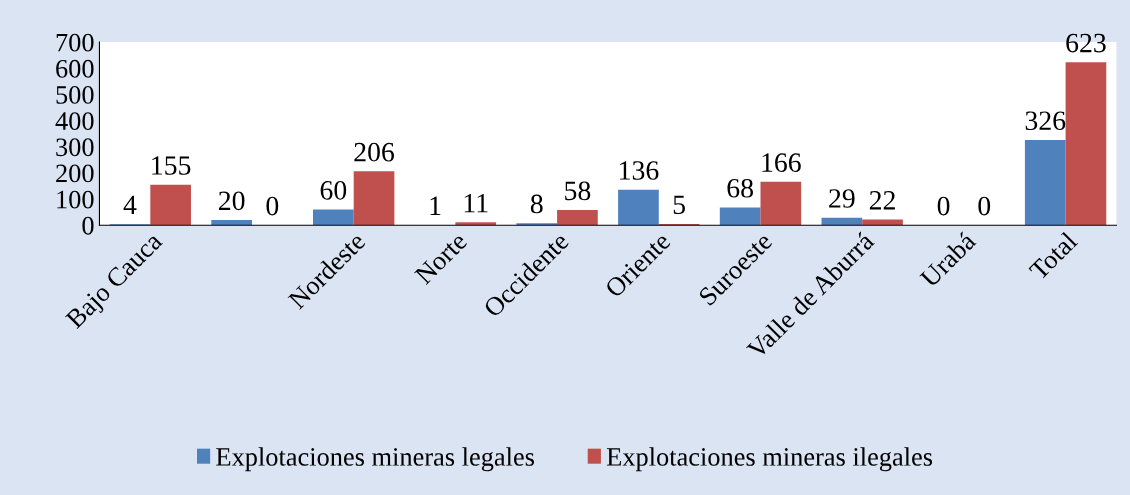 The image size is (1130, 495). I want to click on y-tick-label: 200, so click(75, 173).